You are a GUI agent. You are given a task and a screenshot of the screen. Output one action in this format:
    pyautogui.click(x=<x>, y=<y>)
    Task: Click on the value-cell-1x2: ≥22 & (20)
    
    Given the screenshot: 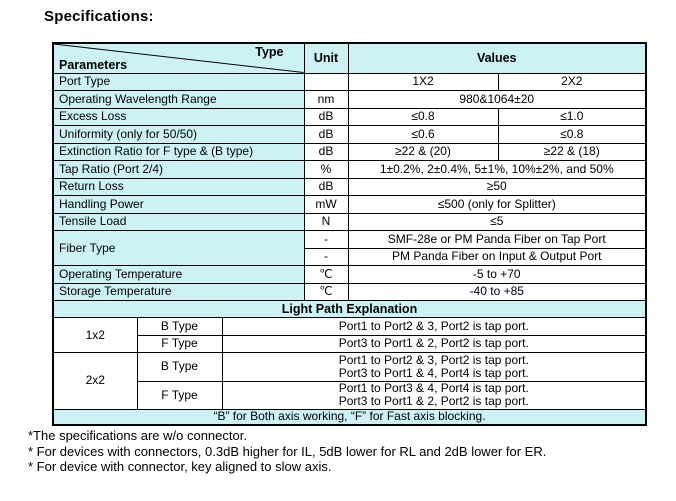 What is the action you would take?
    pyautogui.click(x=423, y=151)
    